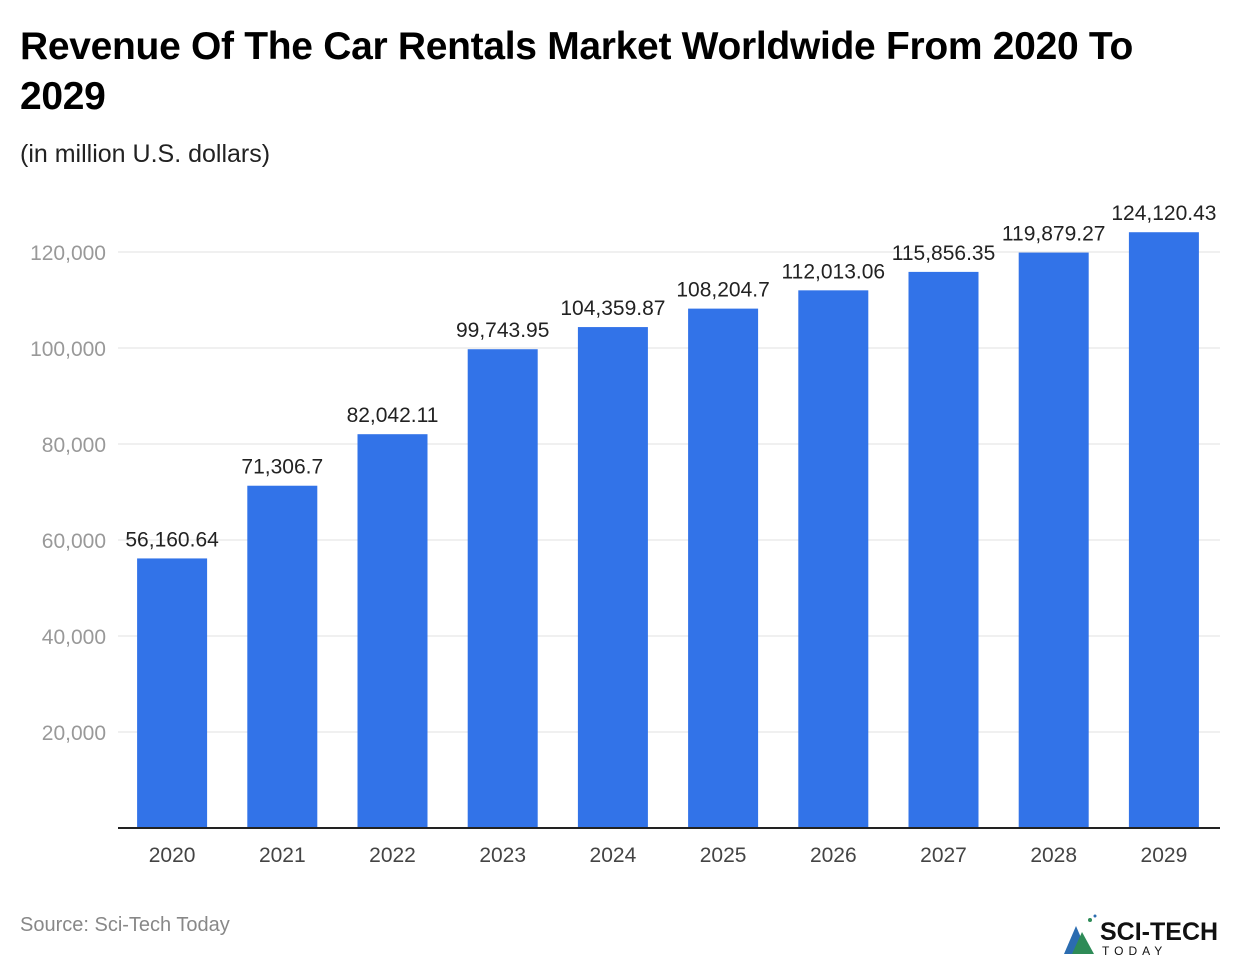 Image resolution: width=1240 pixels, height=960 pixels. What do you see at coordinates (1054, 234) in the screenshot?
I see `data-label: 119,879.27` at bounding box center [1054, 234].